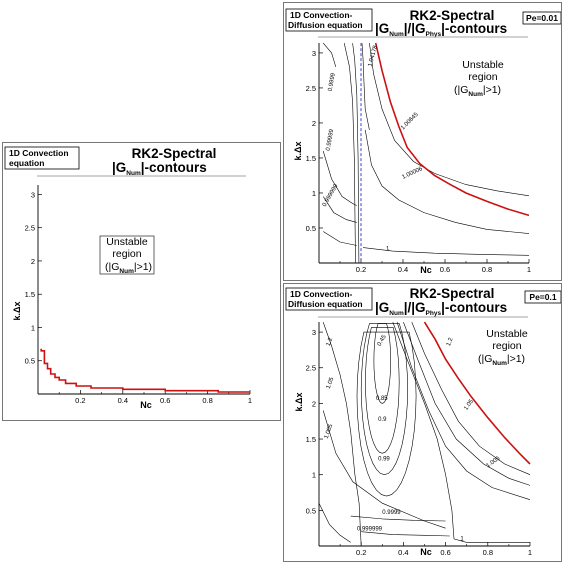  What do you see at coordinates (410, 121) in the screenshot?
I see `contour-level-label: 1.00645` at bounding box center [410, 121].